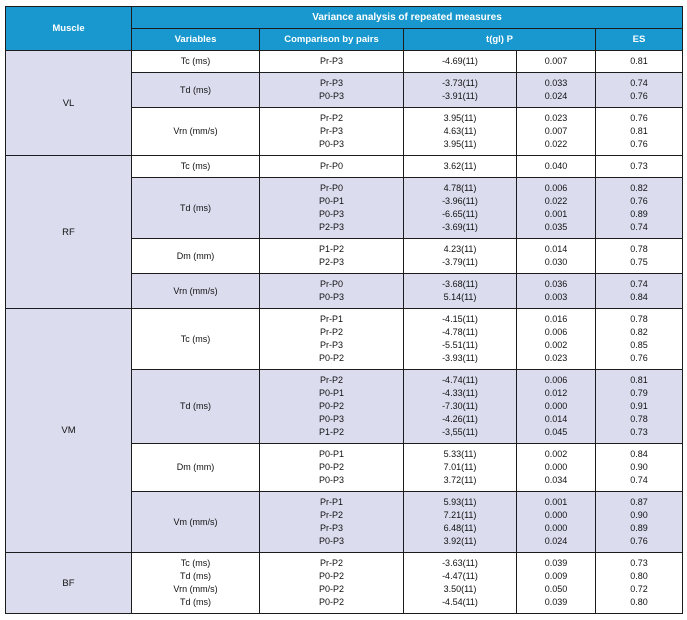 This screenshot has height=620, width=687. What do you see at coordinates (556, 262) in the screenshot?
I see `p-value: 0.030` at bounding box center [556, 262].